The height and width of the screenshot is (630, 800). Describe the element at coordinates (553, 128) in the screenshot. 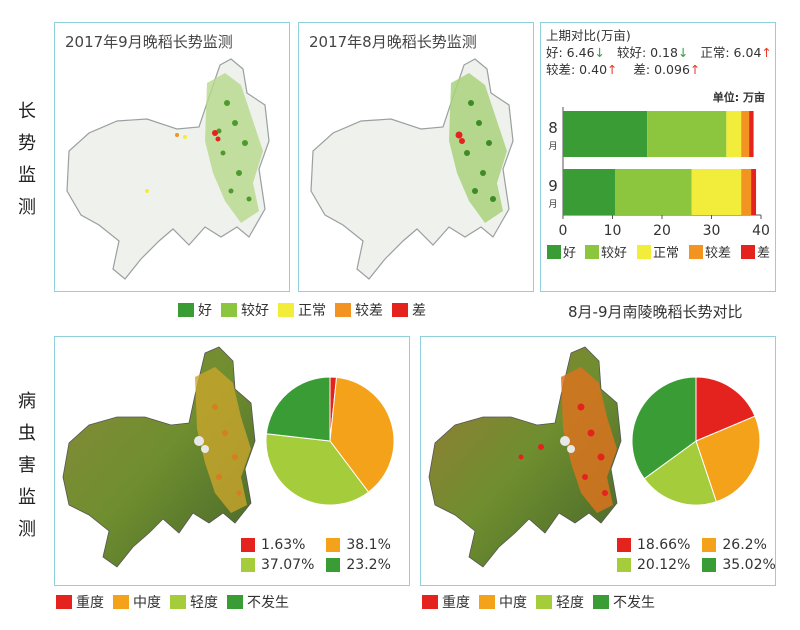

I see `category-label: 8` at that location.